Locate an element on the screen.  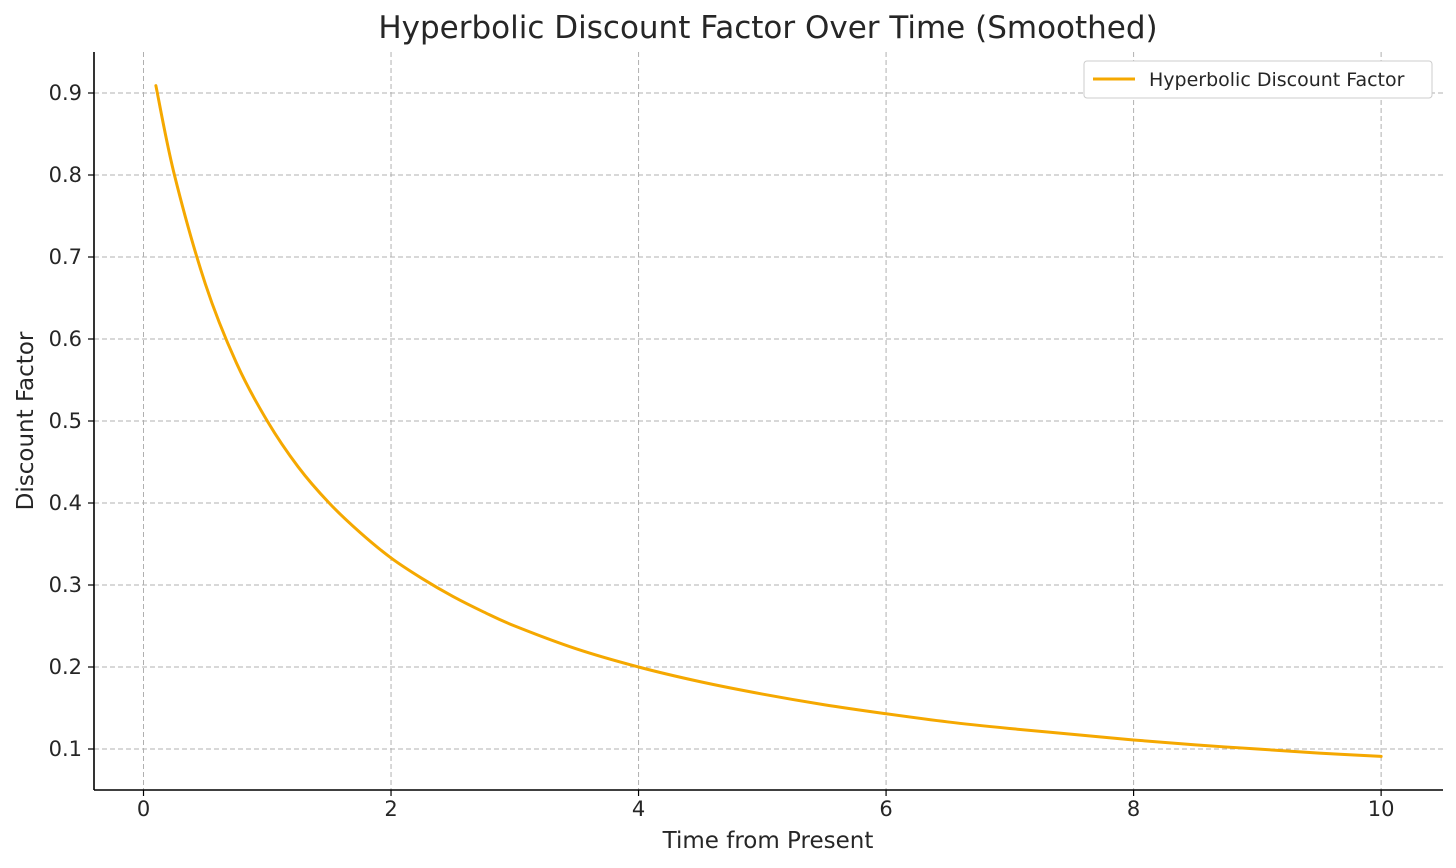
x-axis-label: Time from Present is located at coordinates (768, 841).